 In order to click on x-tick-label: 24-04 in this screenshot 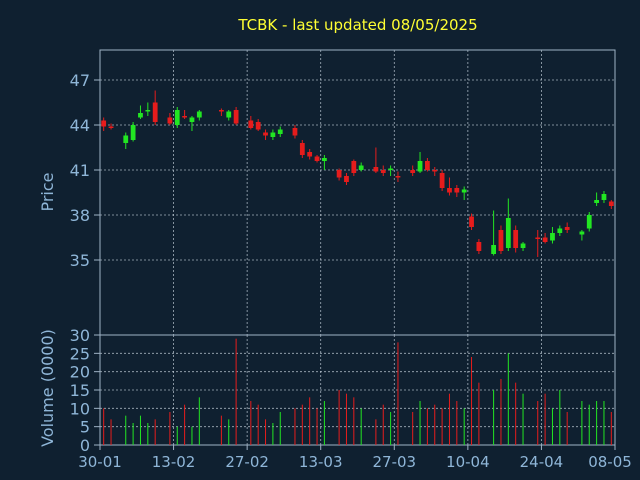, I will do `click(542, 462)`.